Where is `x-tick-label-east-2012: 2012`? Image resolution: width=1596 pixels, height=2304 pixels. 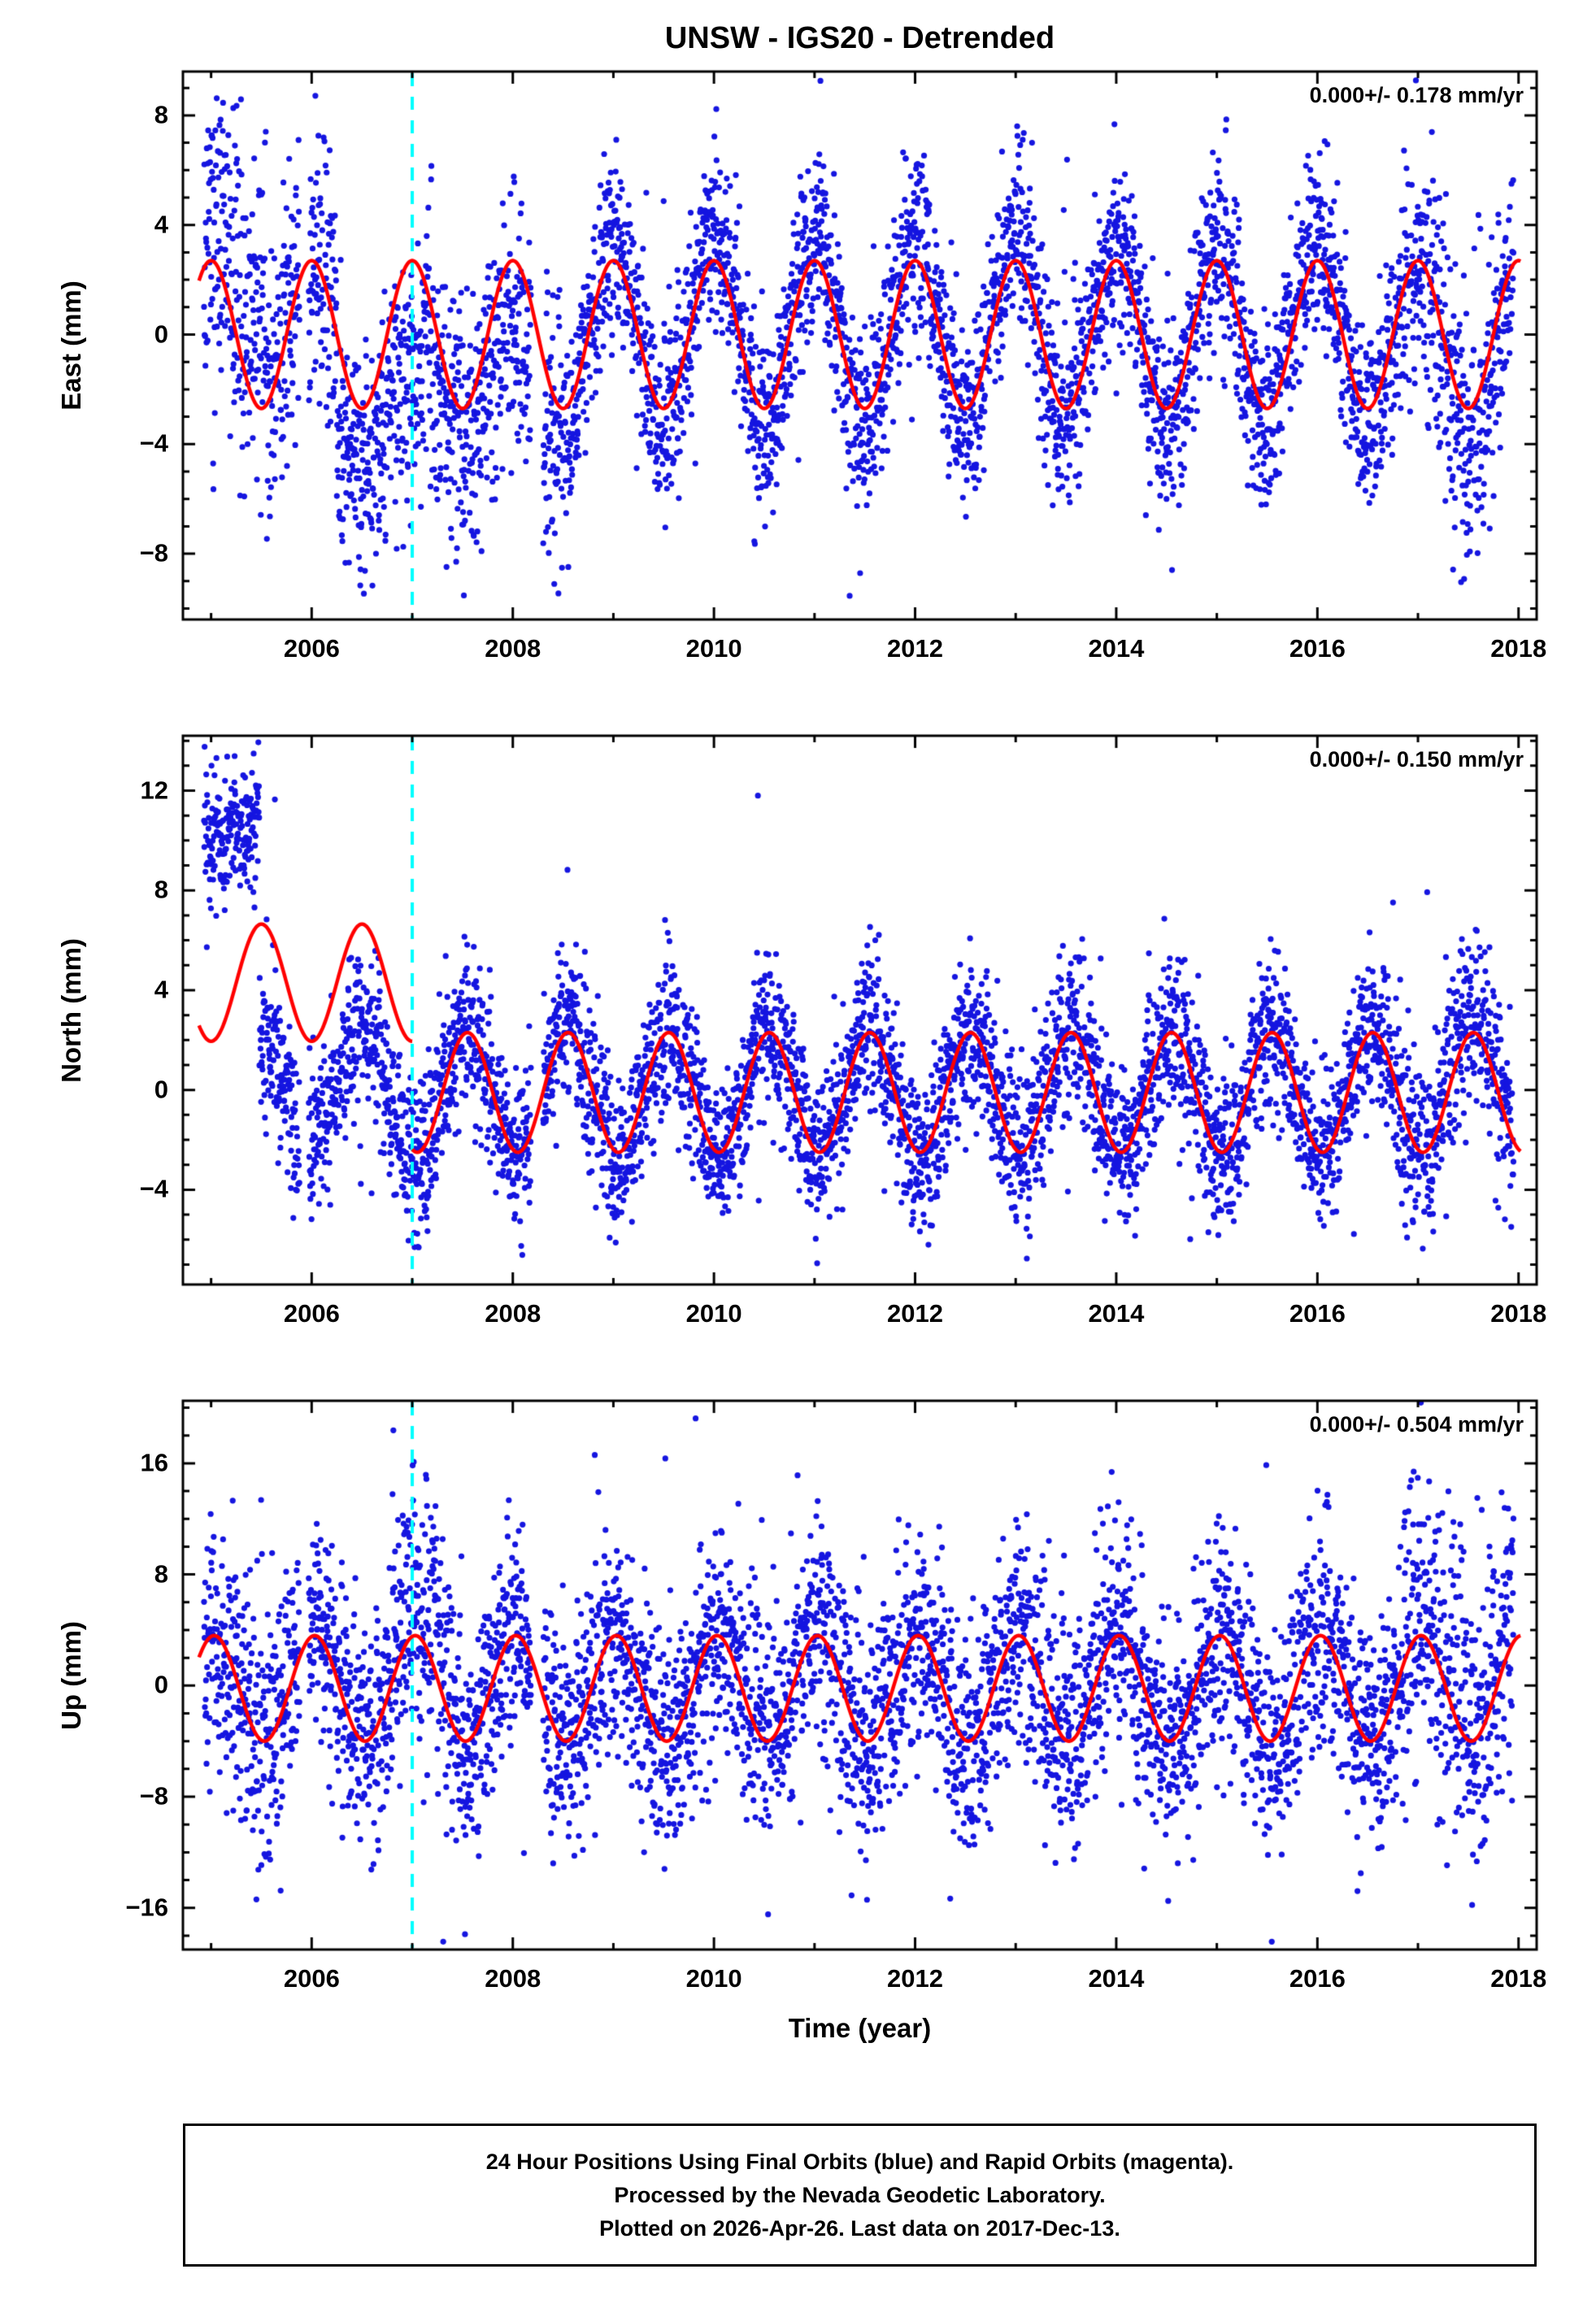
x-tick-label-east-2012: 2012 is located at coordinates (915, 649).